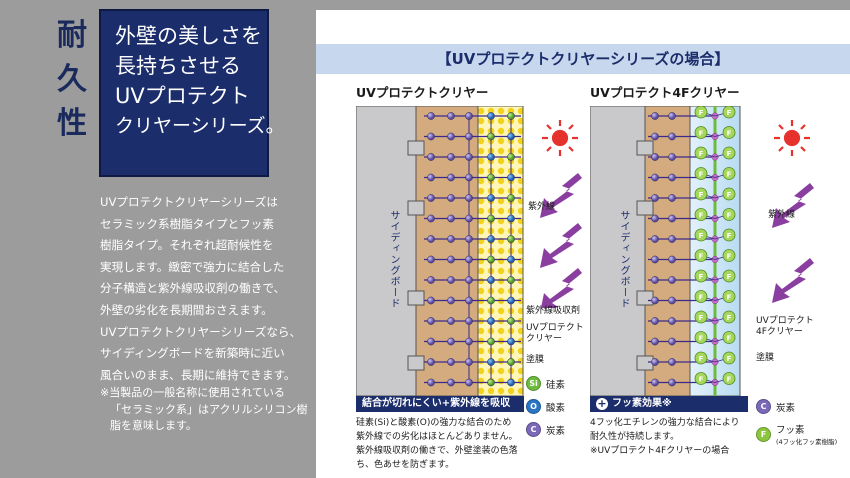 This screenshot has width=850, height=478. I want to click on effect-text: フッ素効果※, so click(642, 403).